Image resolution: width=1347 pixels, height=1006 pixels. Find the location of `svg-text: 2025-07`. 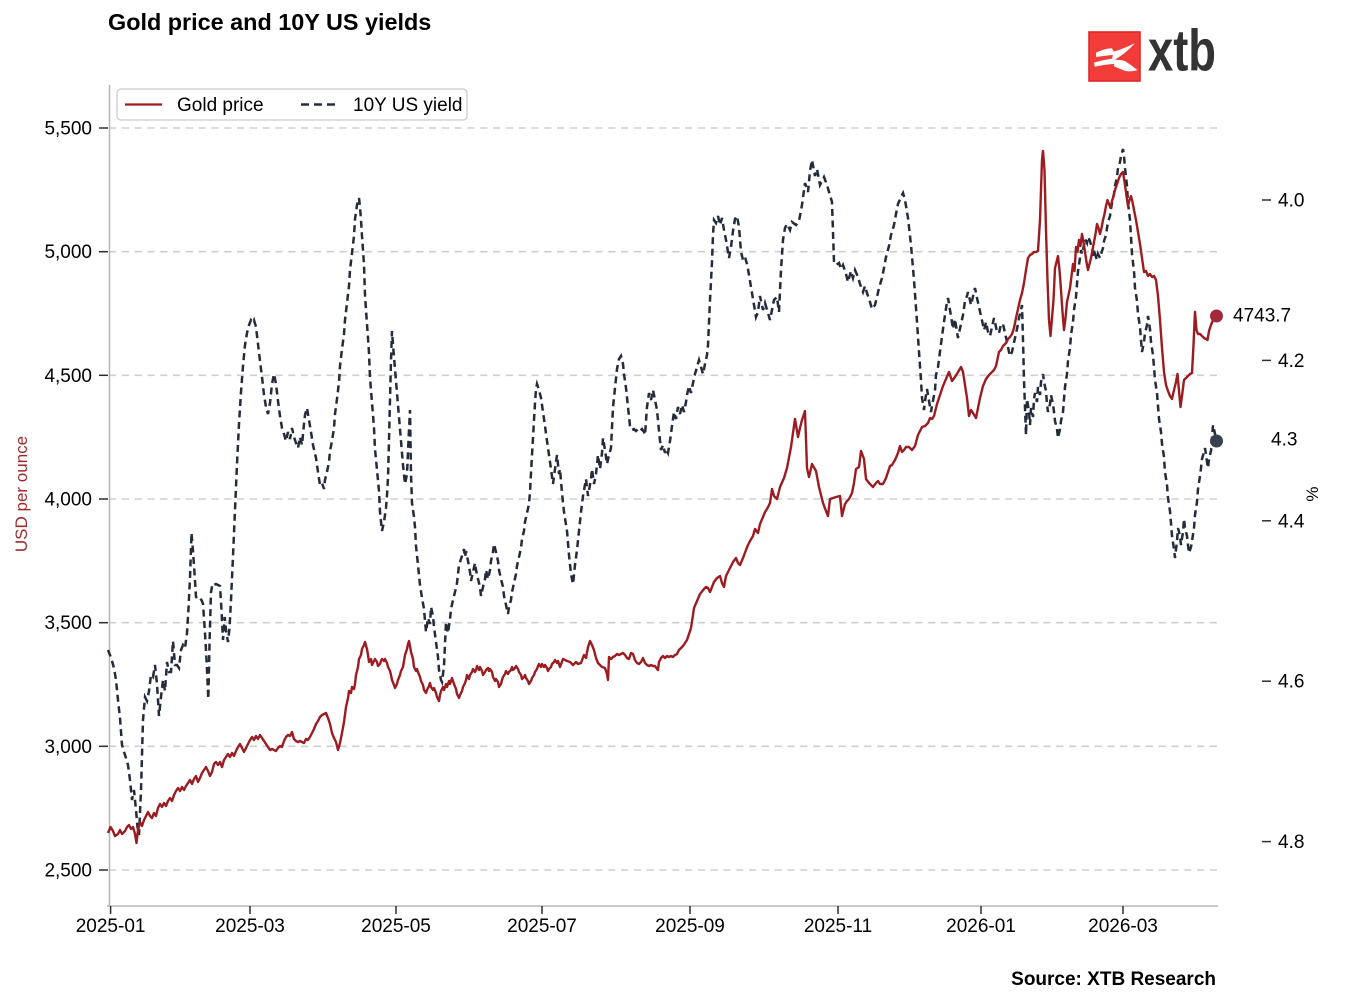

svg-text: 2025-07 is located at coordinates (542, 926).